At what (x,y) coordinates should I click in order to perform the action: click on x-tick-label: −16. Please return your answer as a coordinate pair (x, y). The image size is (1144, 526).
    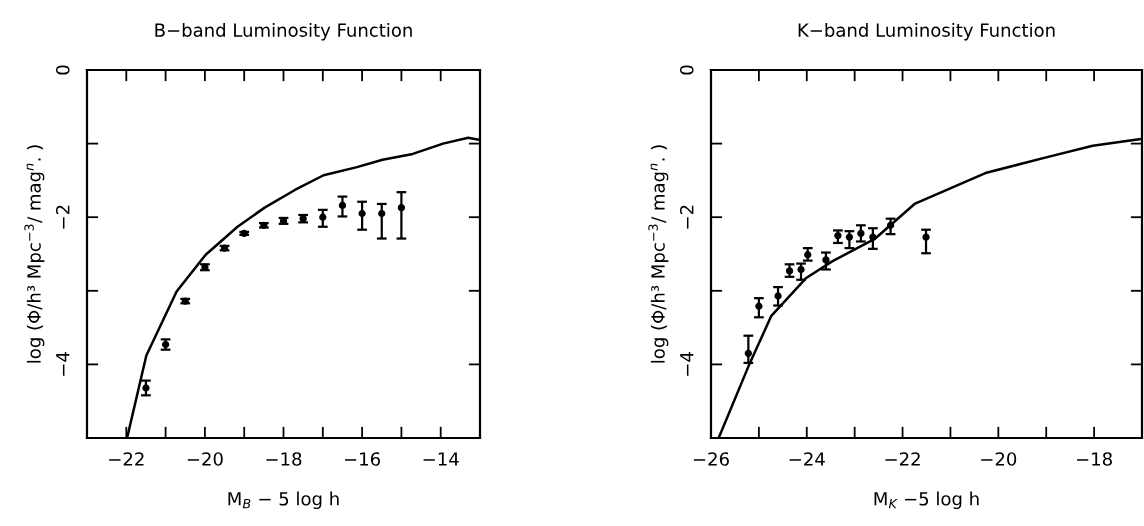
    Looking at the image, I should click on (362, 459).